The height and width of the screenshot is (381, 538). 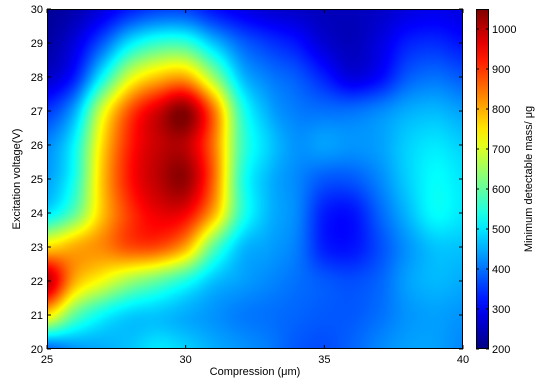 What do you see at coordinates (255, 372) in the screenshot?
I see `x-axis-label: Compression (μm)` at bounding box center [255, 372].